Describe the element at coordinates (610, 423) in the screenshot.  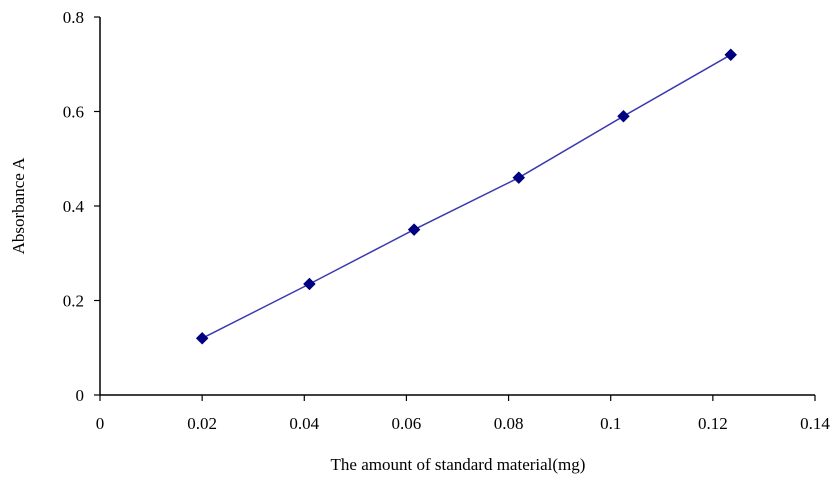
I see `x-tick-label: 0.1` at that location.